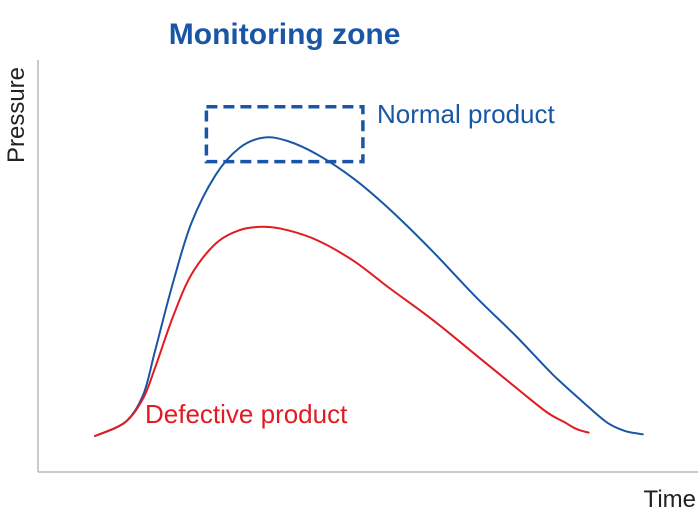  What do you see at coordinates (670, 499) in the screenshot?
I see `x-axis-label: Time` at bounding box center [670, 499].